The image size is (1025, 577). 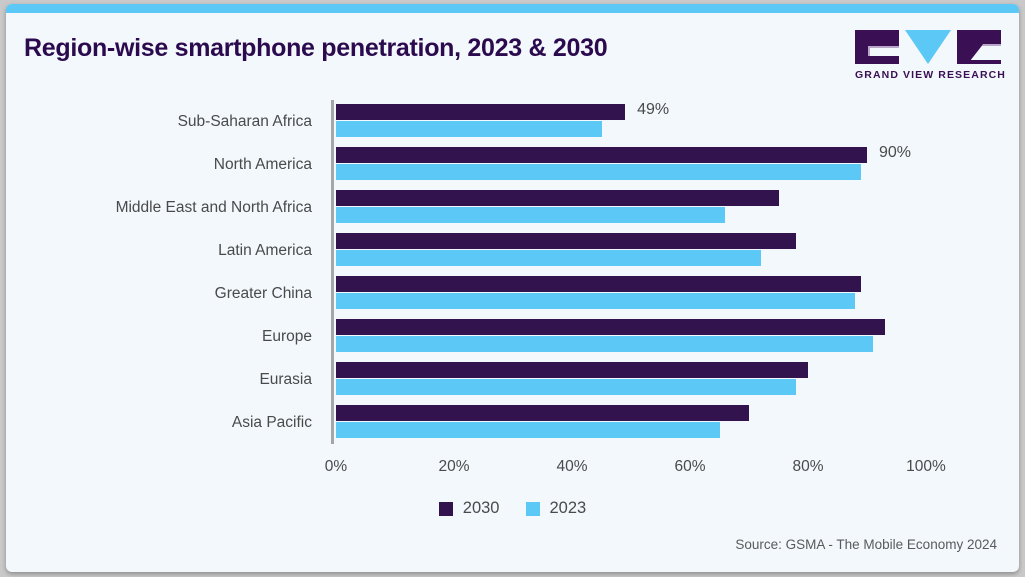 What do you see at coordinates (808, 466) in the screenshot?
I see `x-axis-tick: 80%` at bounding box center [808, 466].